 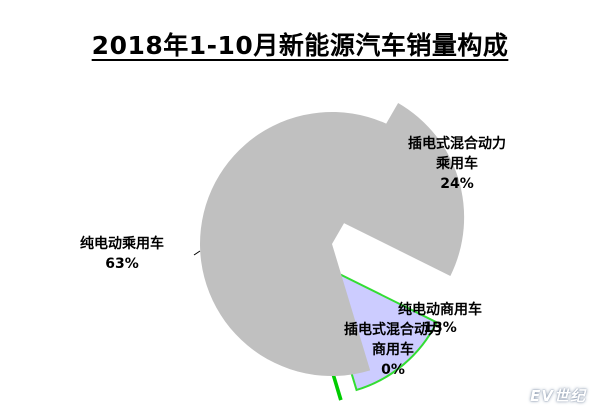 I want to click on slice-label-bev-passenger: 纯电动乘用车 63%, so click(x=122, y=254).